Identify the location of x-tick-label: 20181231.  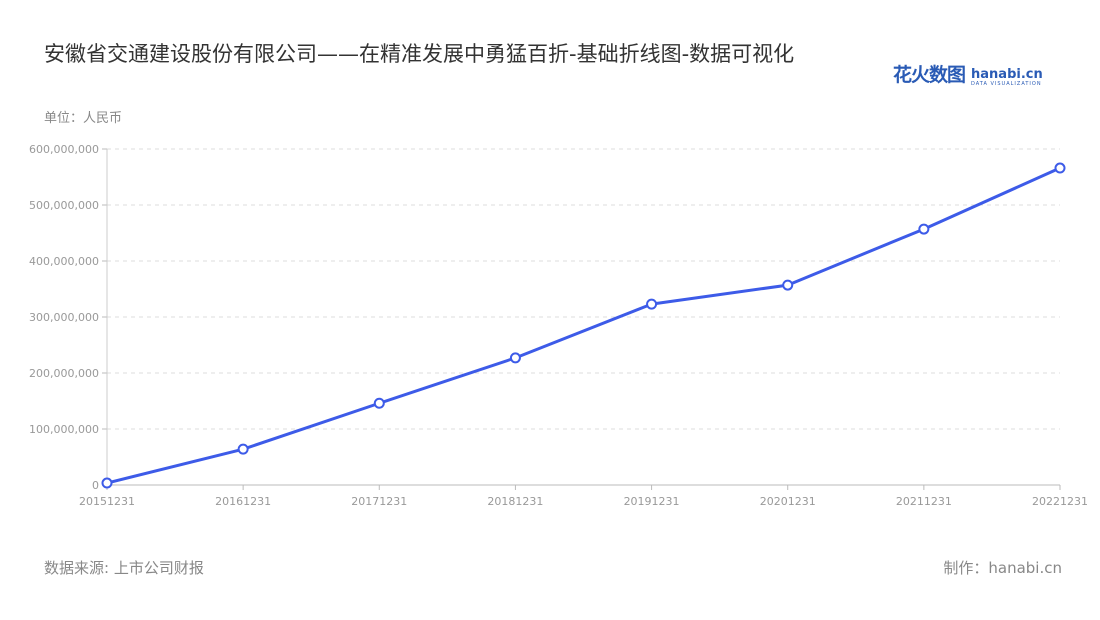
(515, 501).